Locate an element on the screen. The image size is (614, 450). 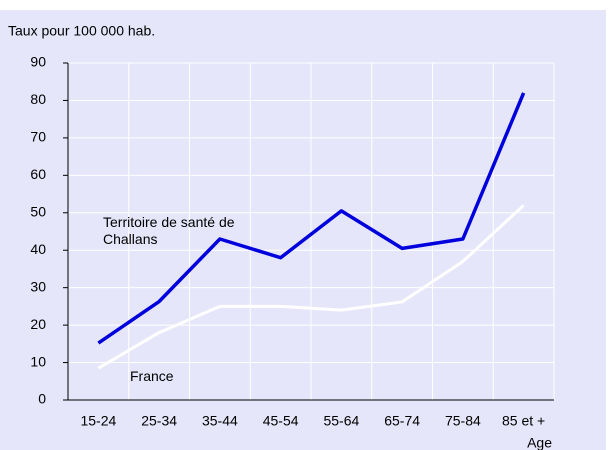
x-tick-label: 35-44 is located at coordinates (220, 421).